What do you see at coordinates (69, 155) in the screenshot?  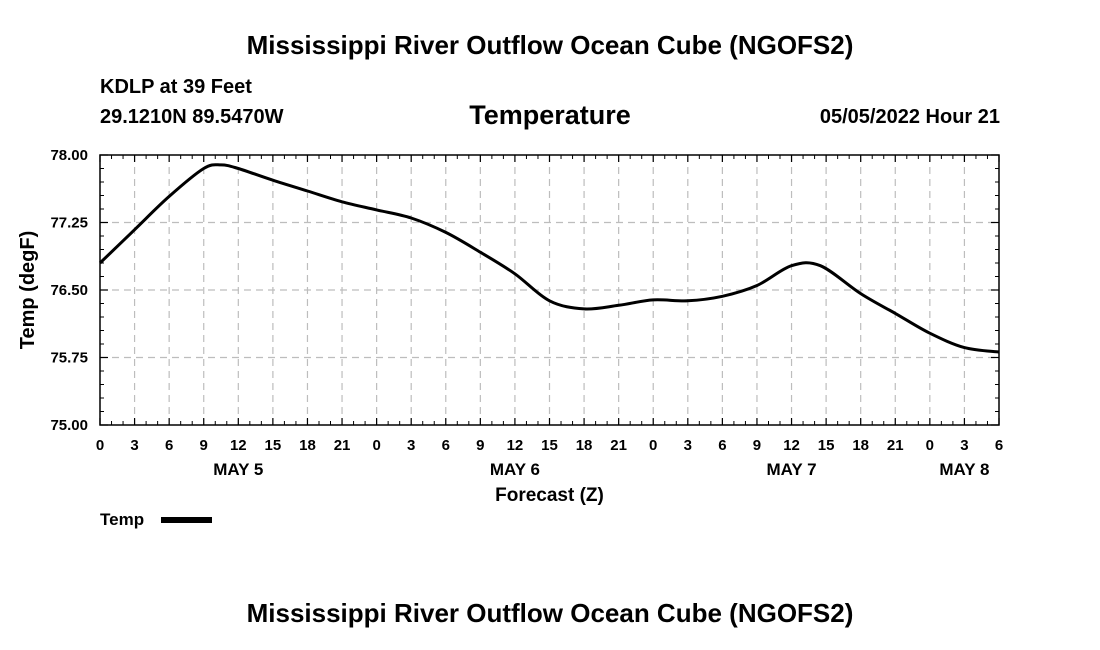 I see `y-tick-label: 78.00` at bounding box center [69, 155].